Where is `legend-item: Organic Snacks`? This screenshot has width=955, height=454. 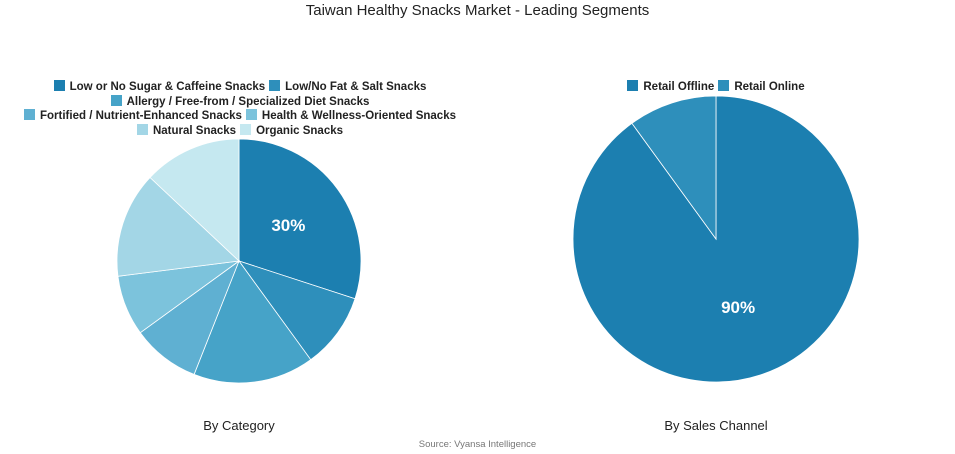
legend-item: Organic Snacks is located at coordinates (292, 131).